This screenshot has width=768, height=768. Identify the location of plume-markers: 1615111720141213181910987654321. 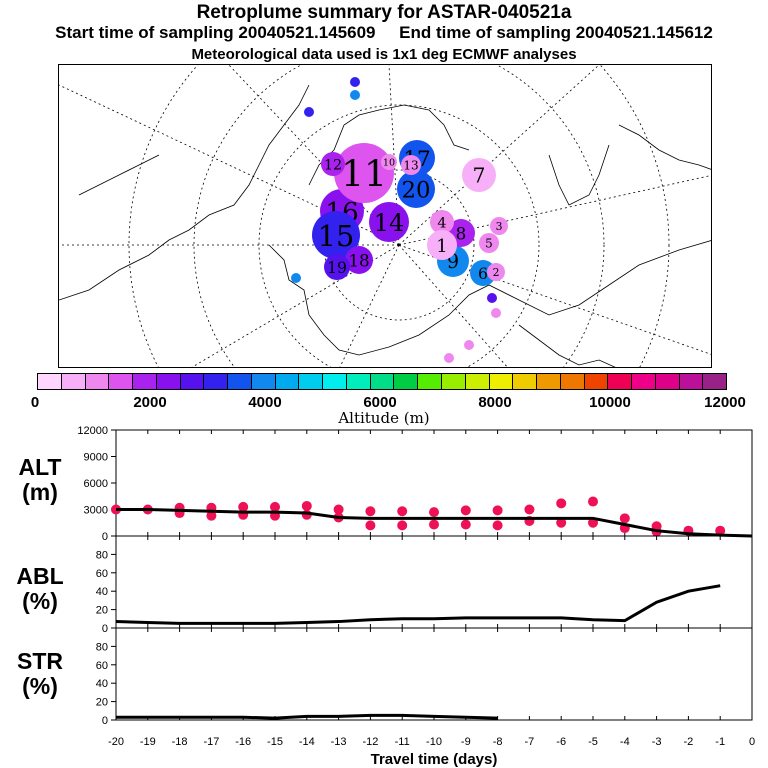
(399, 220).